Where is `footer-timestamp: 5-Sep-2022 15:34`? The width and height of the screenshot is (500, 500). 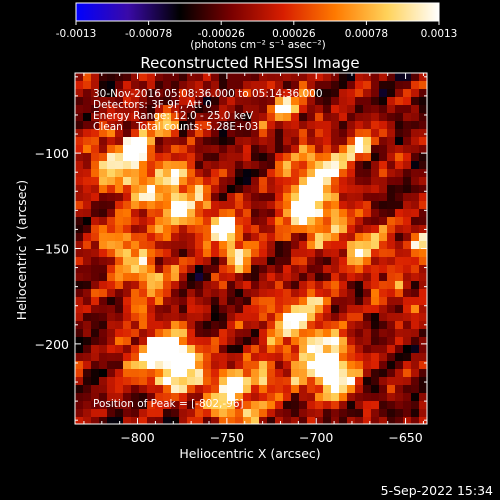 footer-timestamp: 5-Sep-2022 15:34 is located at coordinates (437, 490).